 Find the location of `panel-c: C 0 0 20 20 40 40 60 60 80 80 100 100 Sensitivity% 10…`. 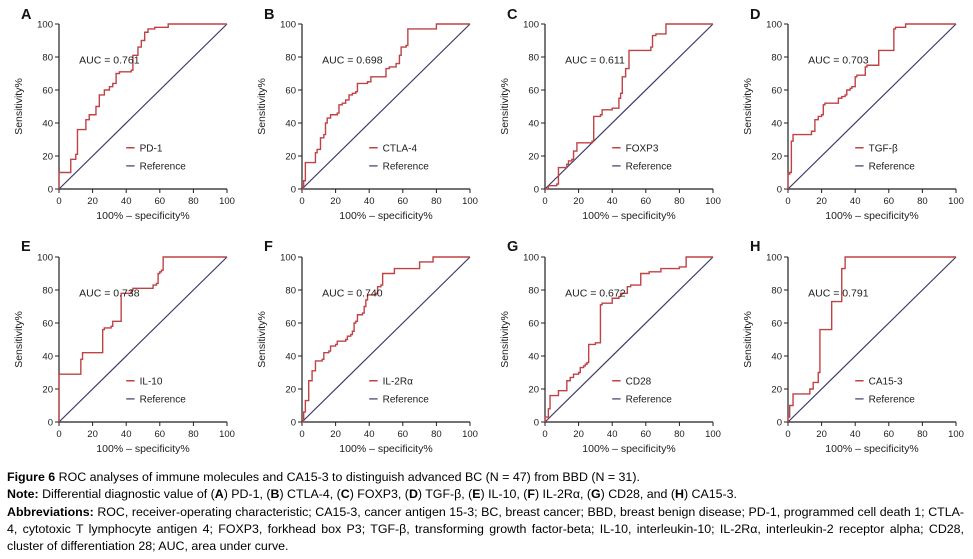

panel-c: C 0 0 20 20 40 40 60 60 80 80 100 100 Sensitivity% 10… is located at coordinates (607, 115).